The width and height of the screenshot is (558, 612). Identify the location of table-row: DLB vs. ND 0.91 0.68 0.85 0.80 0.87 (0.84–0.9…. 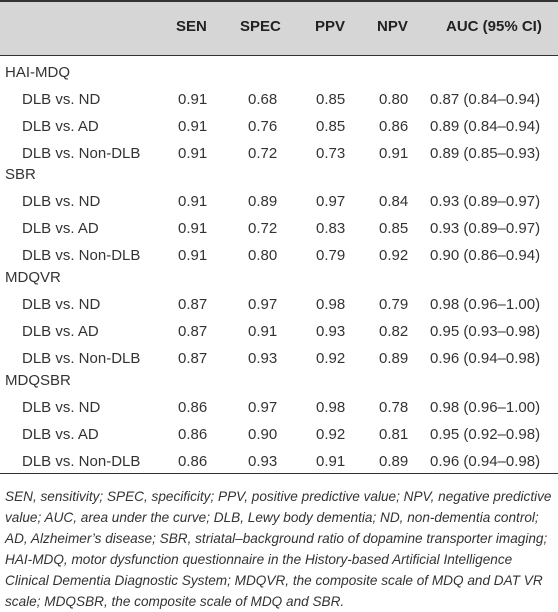
(279, 99).